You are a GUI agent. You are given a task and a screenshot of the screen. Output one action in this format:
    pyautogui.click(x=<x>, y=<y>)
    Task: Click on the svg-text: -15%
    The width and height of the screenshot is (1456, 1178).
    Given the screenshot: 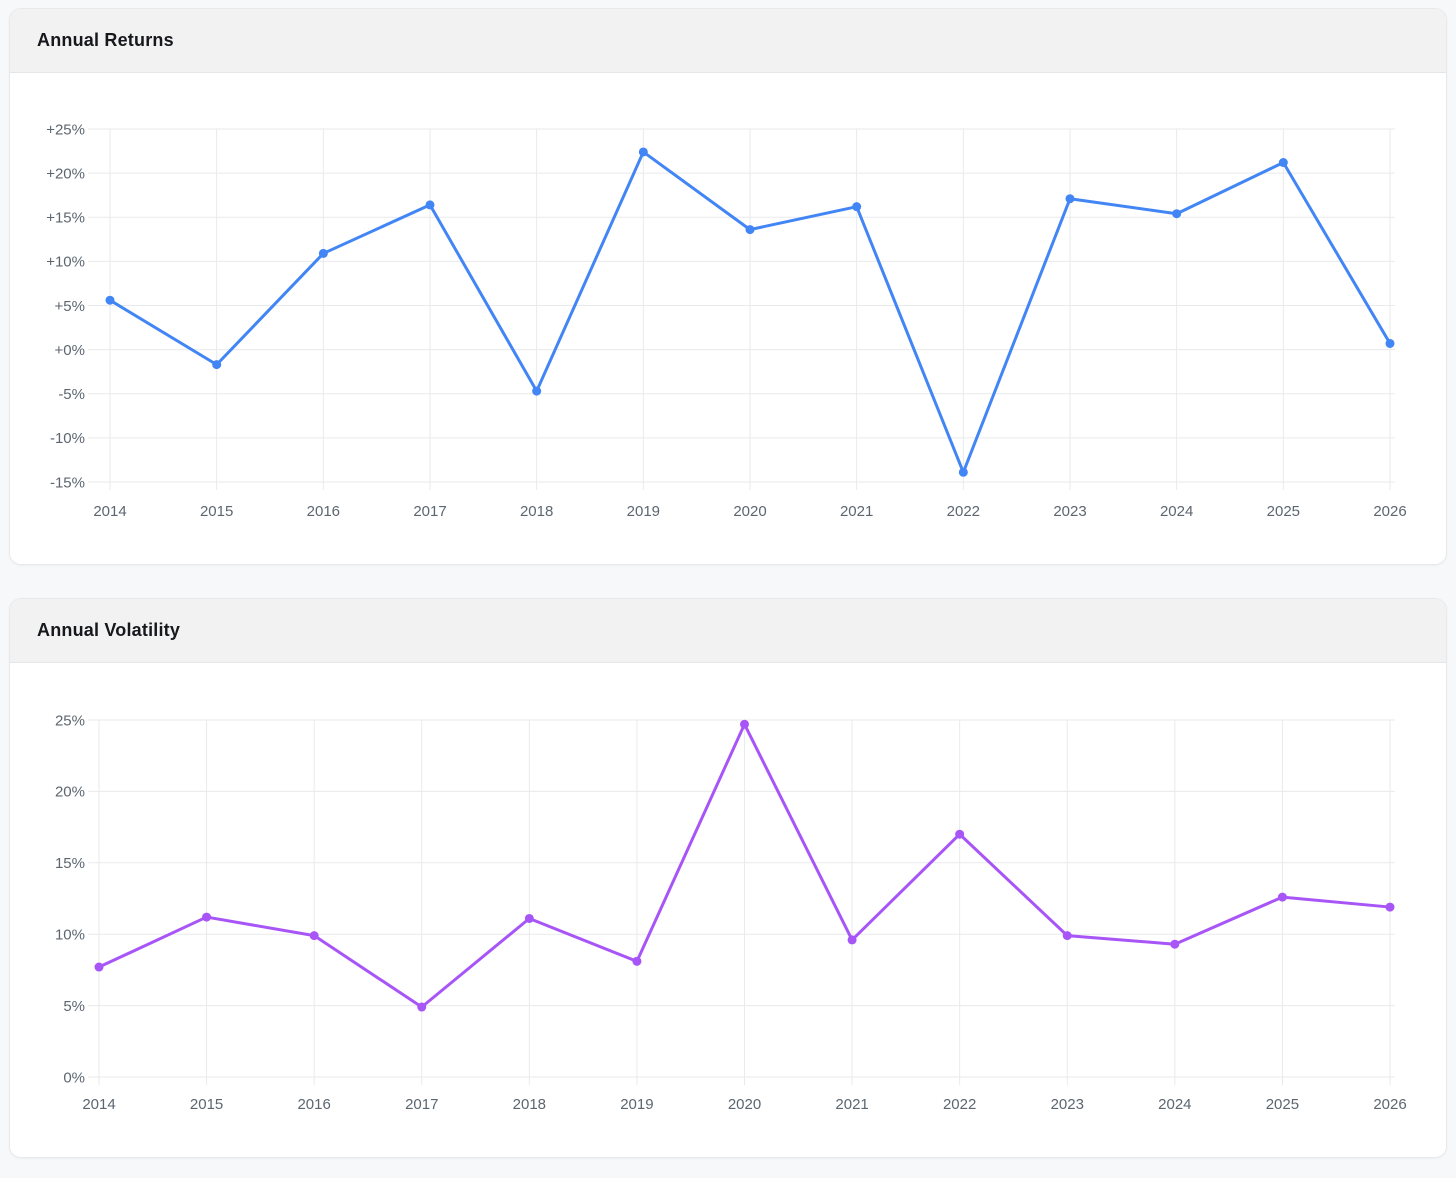 What is the action you would take?
    pyautogui.click(x=67, y=482)
    